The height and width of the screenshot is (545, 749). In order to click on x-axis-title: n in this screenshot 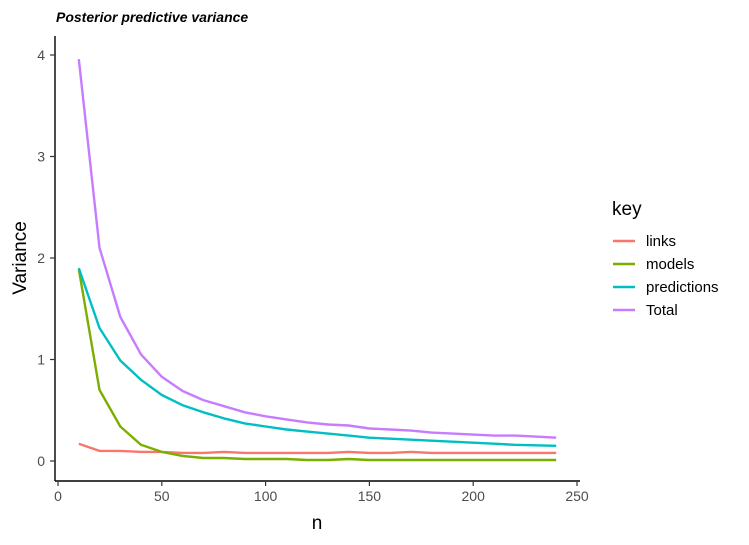, I will do `click(317, 523)`.